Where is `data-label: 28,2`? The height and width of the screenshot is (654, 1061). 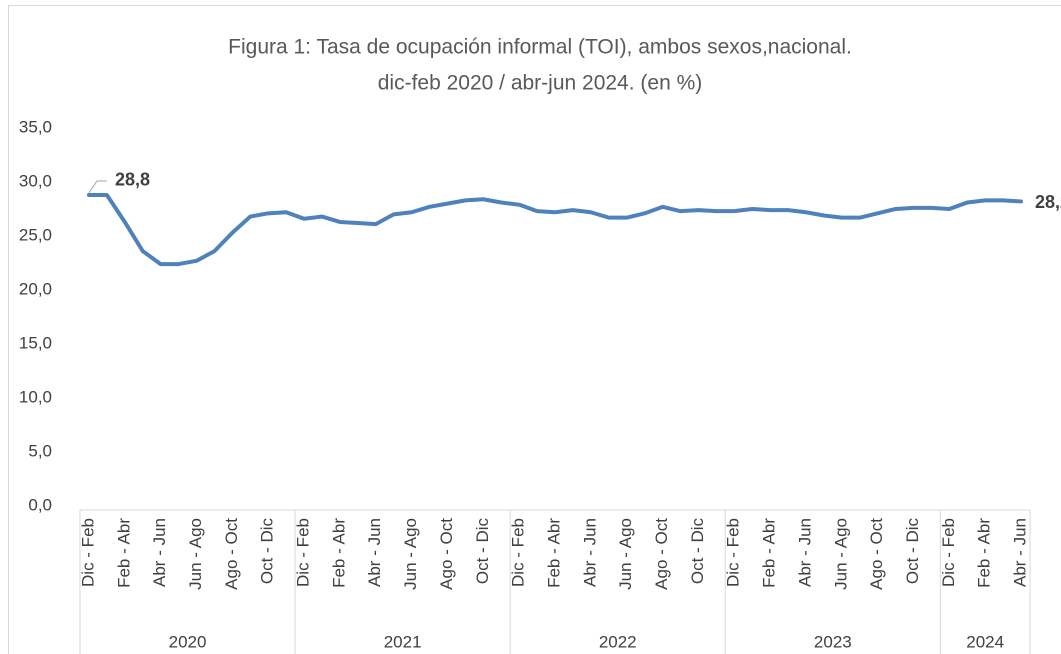
data-label: 28,2 is located at coordinates (1048, 202).